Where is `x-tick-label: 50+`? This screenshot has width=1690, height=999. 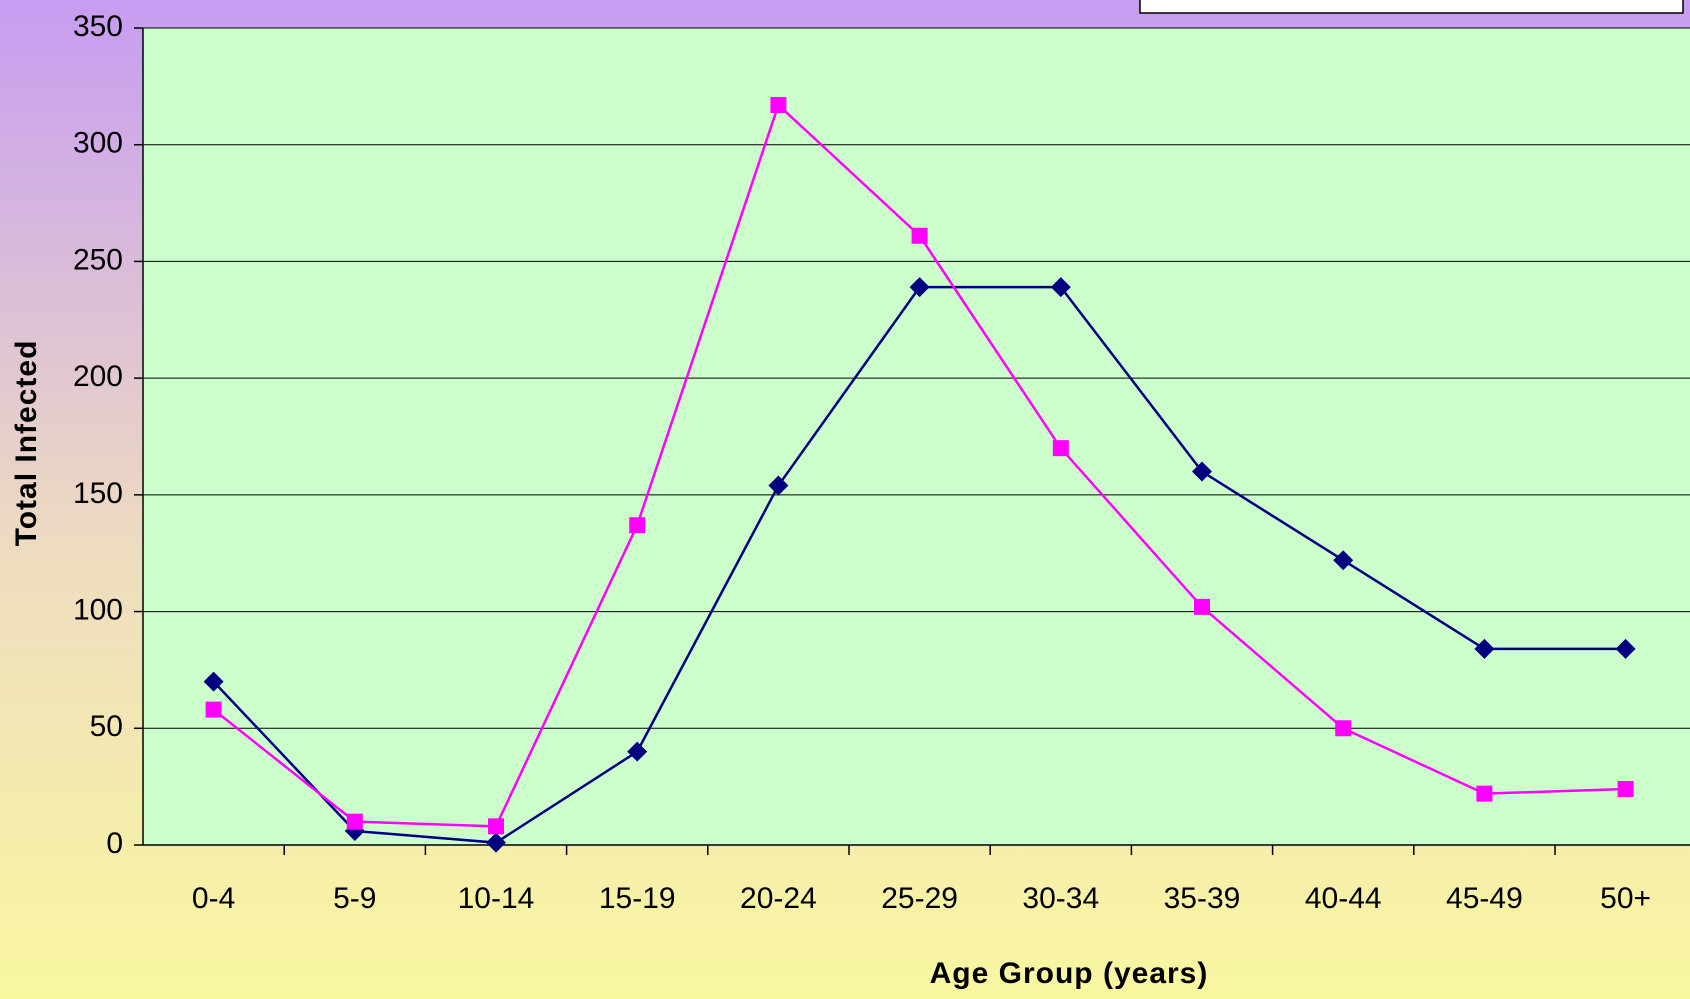 x-tick-label: 50+ is located at coordinates (1625, 898).